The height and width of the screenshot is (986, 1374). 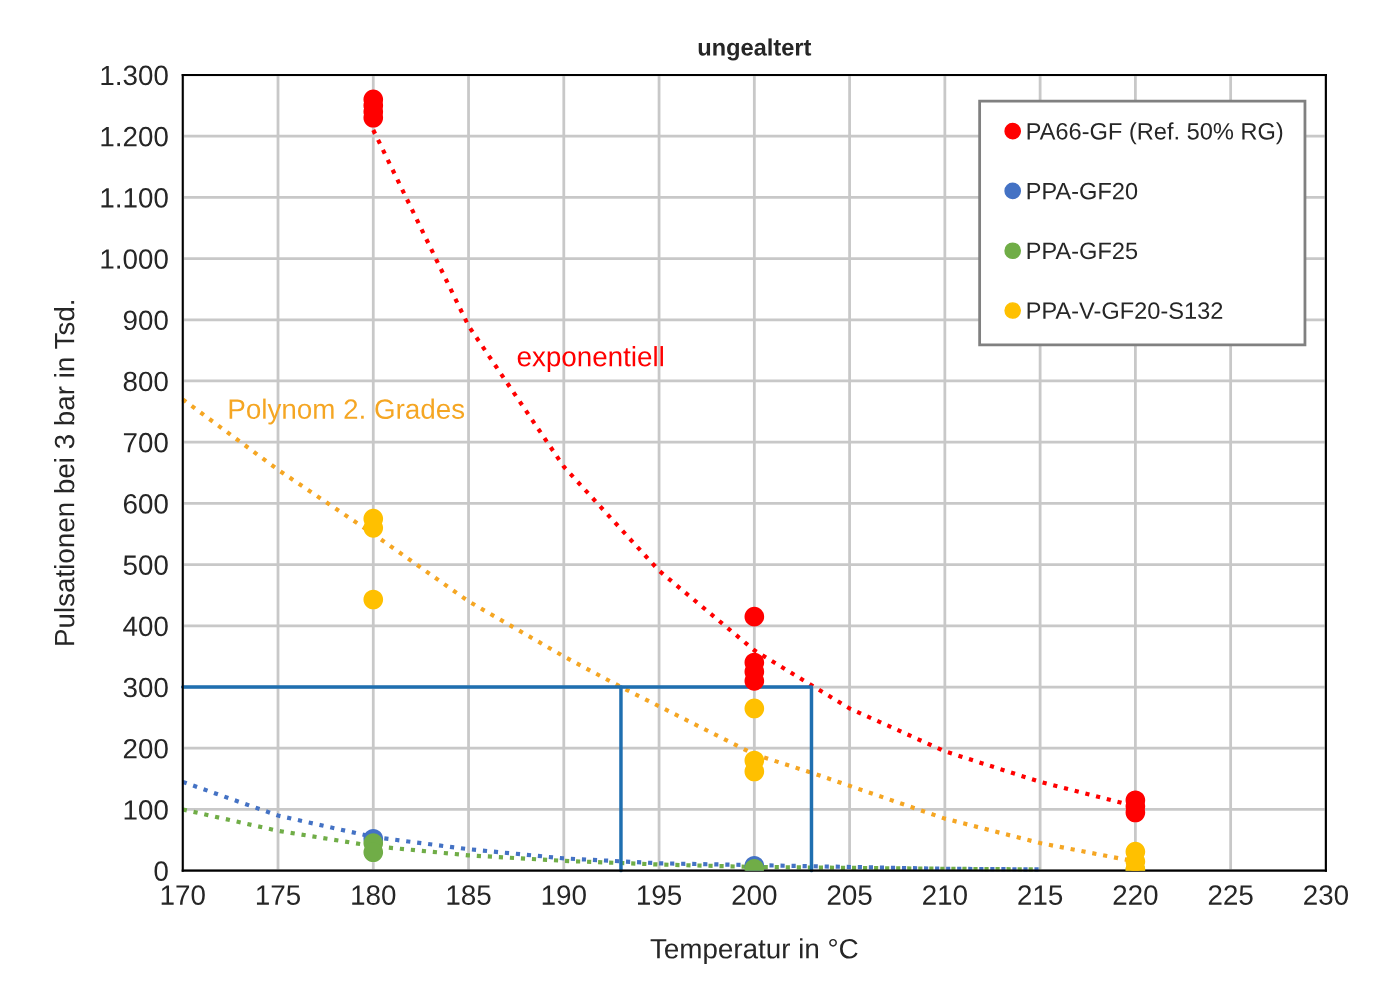 I want to click on y-tick-label: 1.200, so click(x=134, y=136).